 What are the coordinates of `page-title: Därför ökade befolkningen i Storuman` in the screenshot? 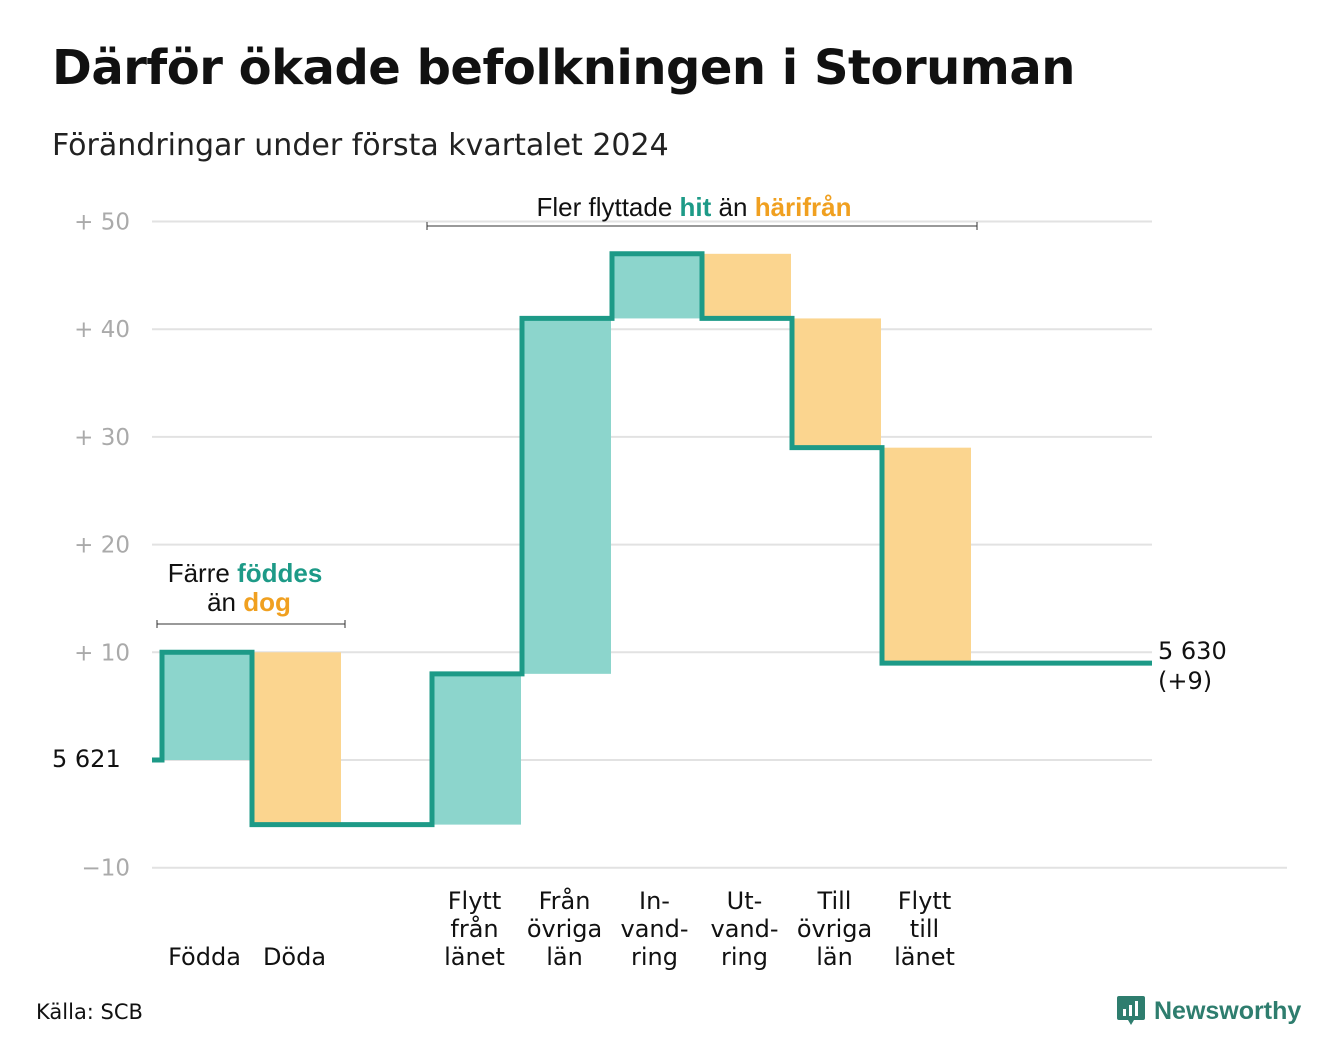 It's located at (563, 68).